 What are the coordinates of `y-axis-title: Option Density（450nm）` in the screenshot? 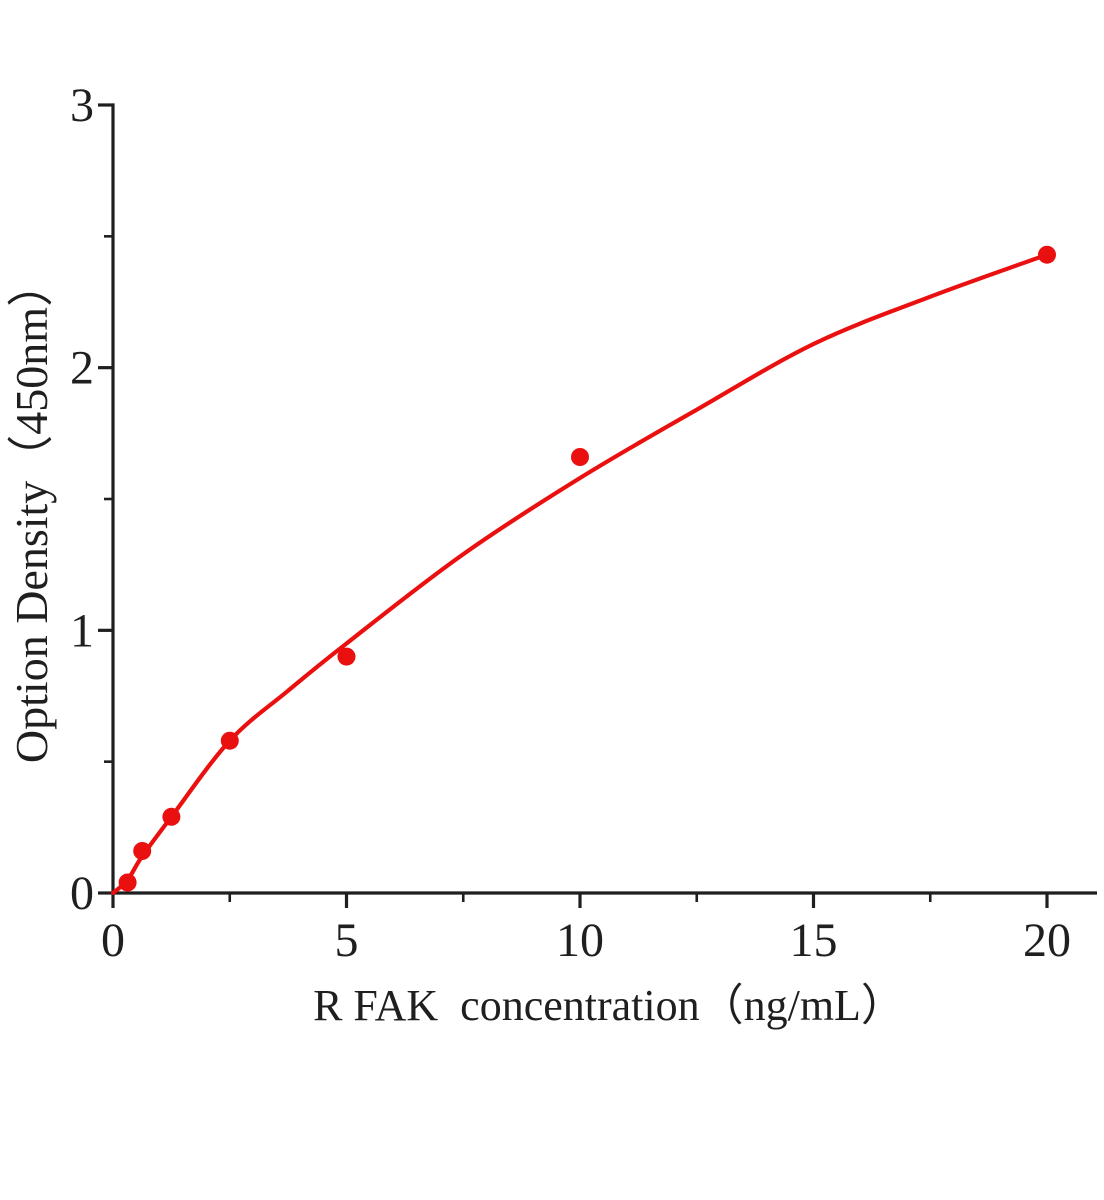 It's located at (31, 512).